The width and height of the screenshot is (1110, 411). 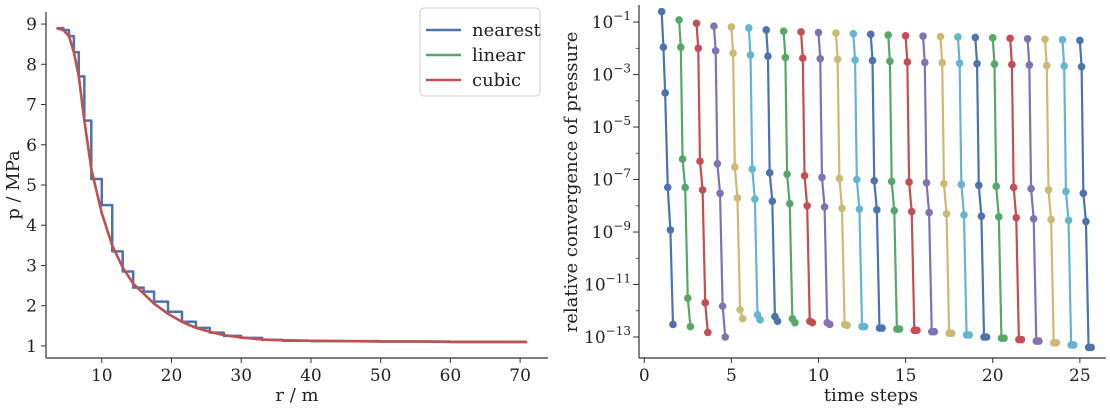 I want to click on right-y-tick-label: 10⁻⁹, so click(x=611, y=231).